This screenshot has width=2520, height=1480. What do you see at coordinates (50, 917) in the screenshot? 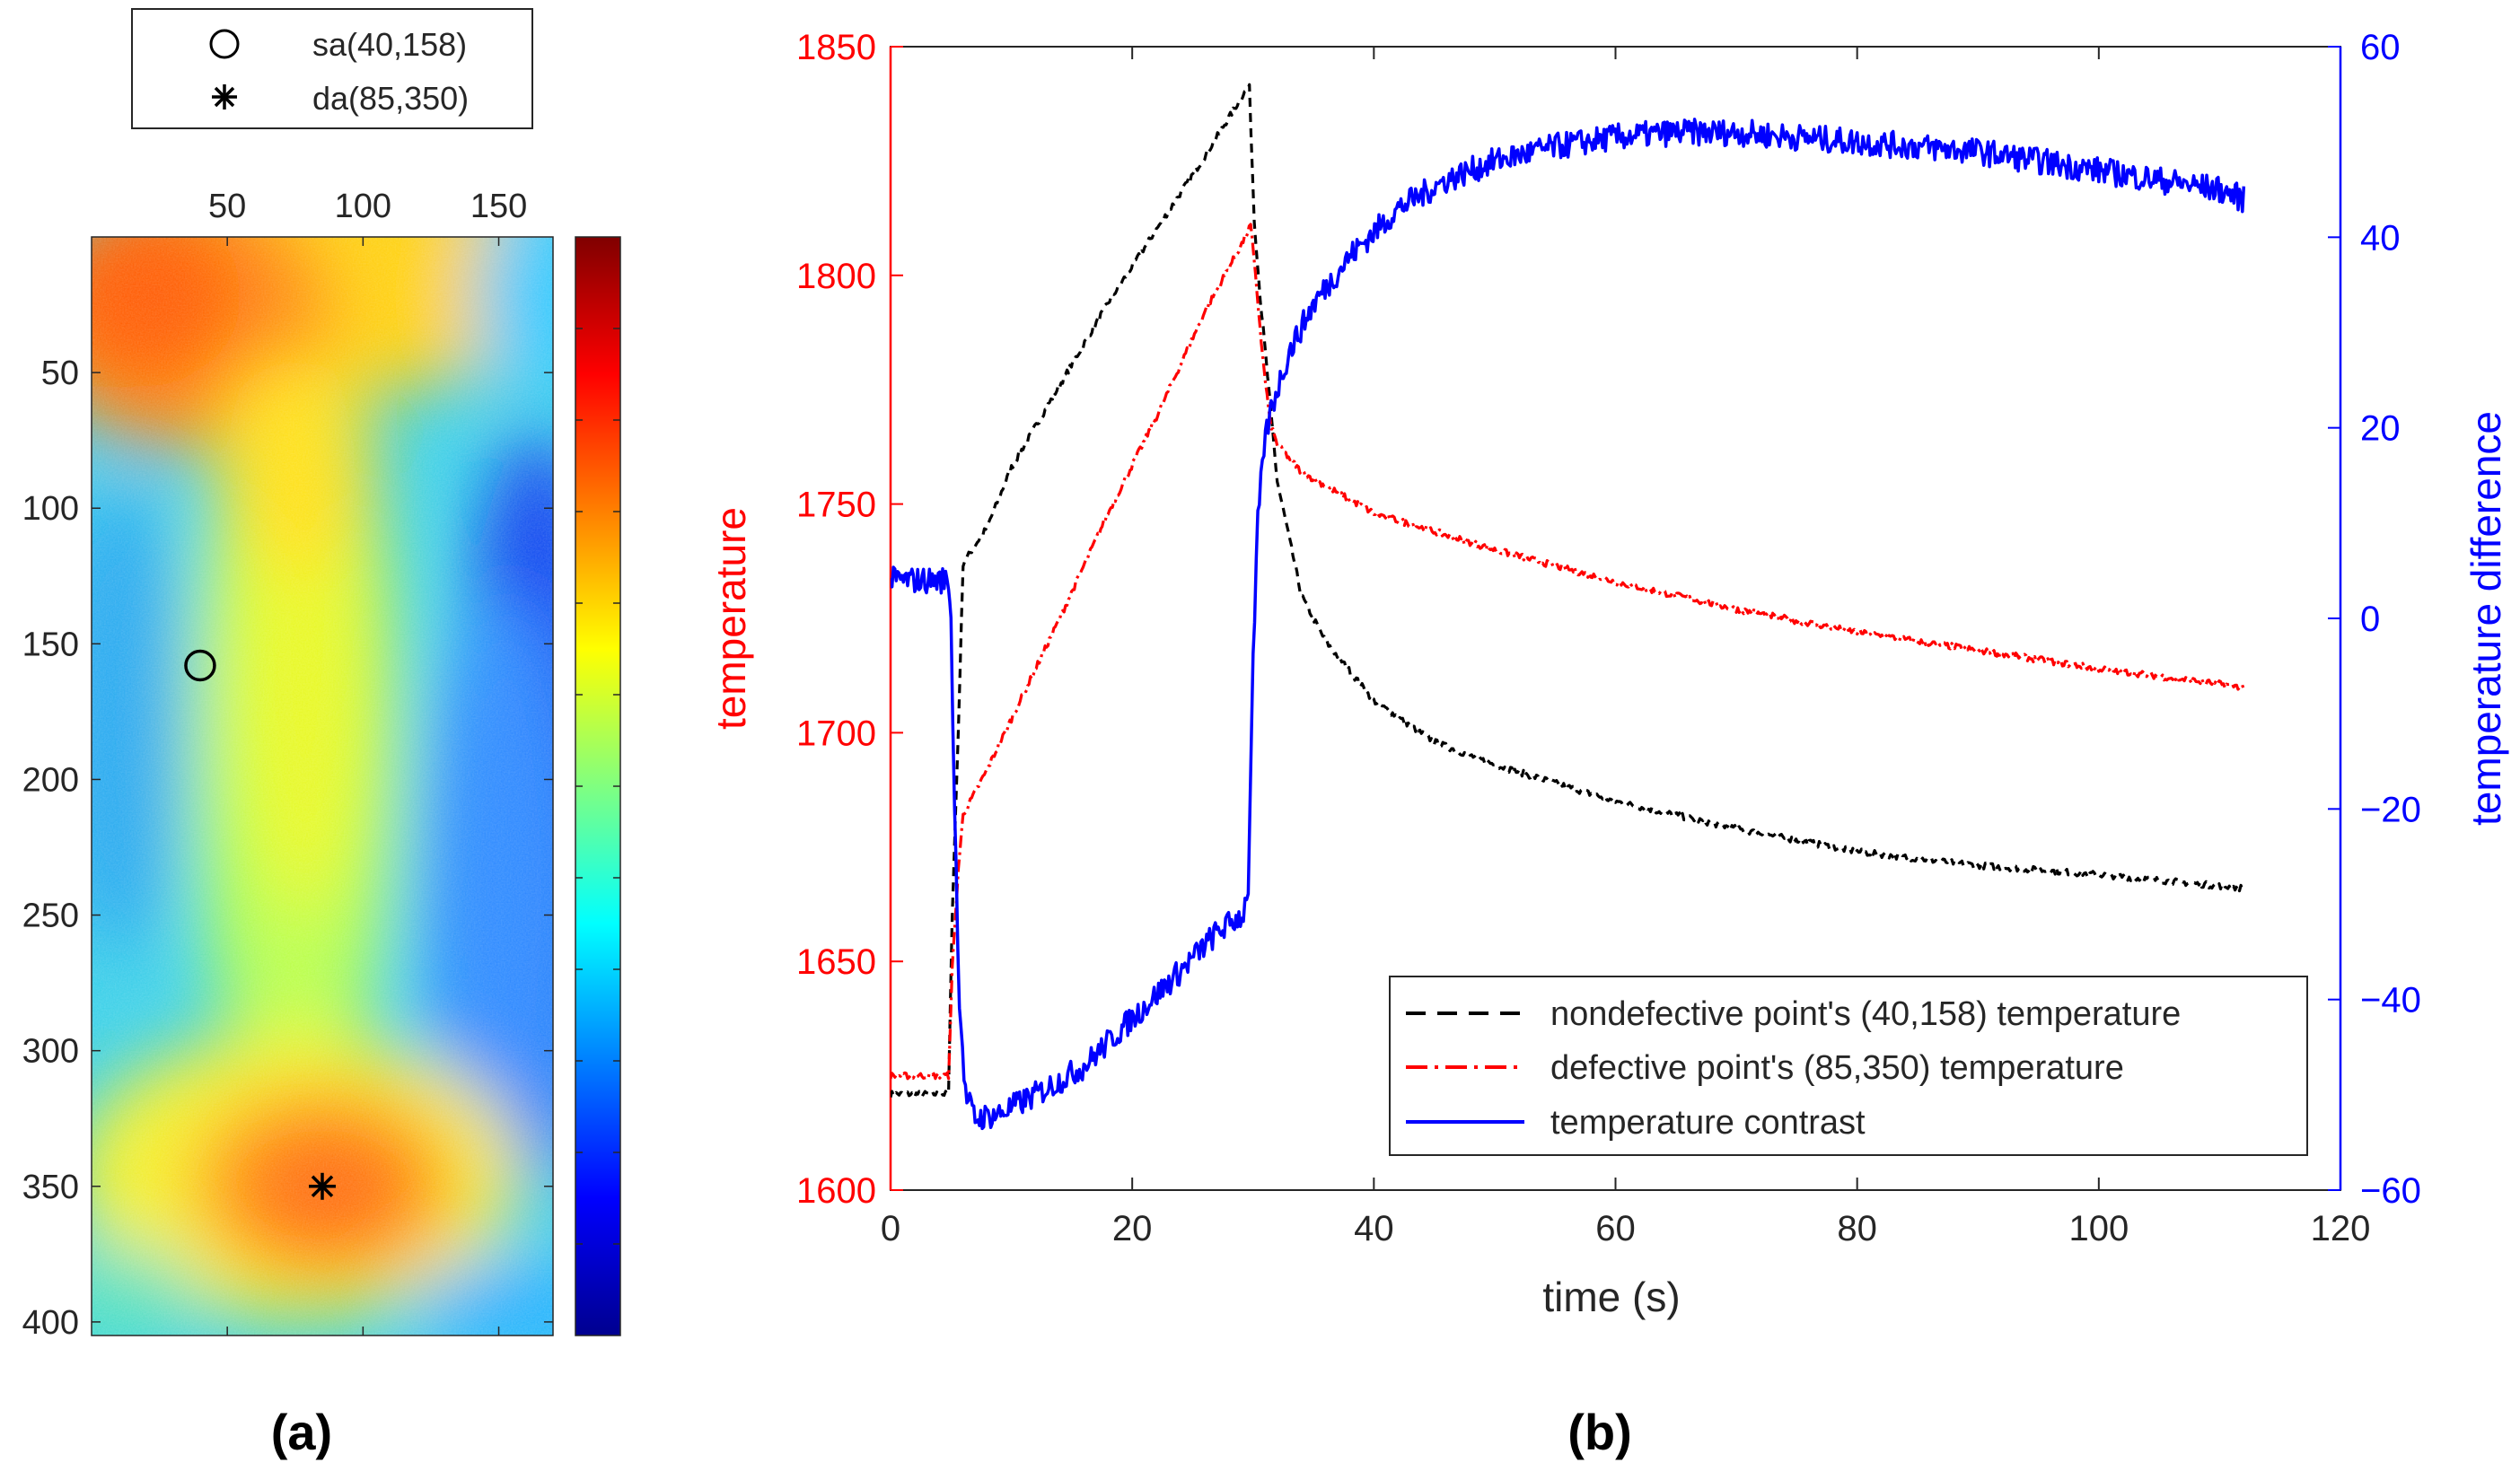
I see `heat-y-tick-label: 250` at bounding box center [50, 917].